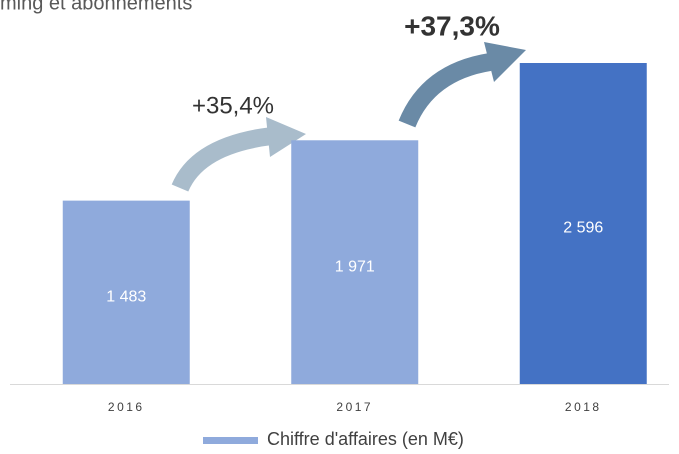 This screenshot has width=679, height=454. What do you see at coordinates (354, 407) in the screenshot?
I see `x-tick-label: 2017` at bounding box center [354, 407].